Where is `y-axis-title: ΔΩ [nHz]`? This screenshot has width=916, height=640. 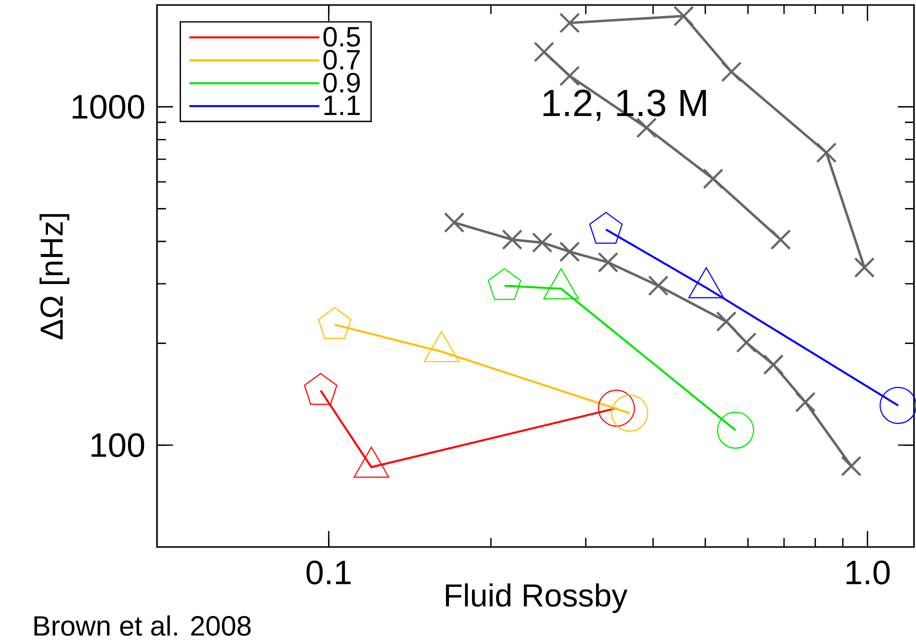
y-axis-title: ΔΩ [nHz] is located at coordinates (55, 277).